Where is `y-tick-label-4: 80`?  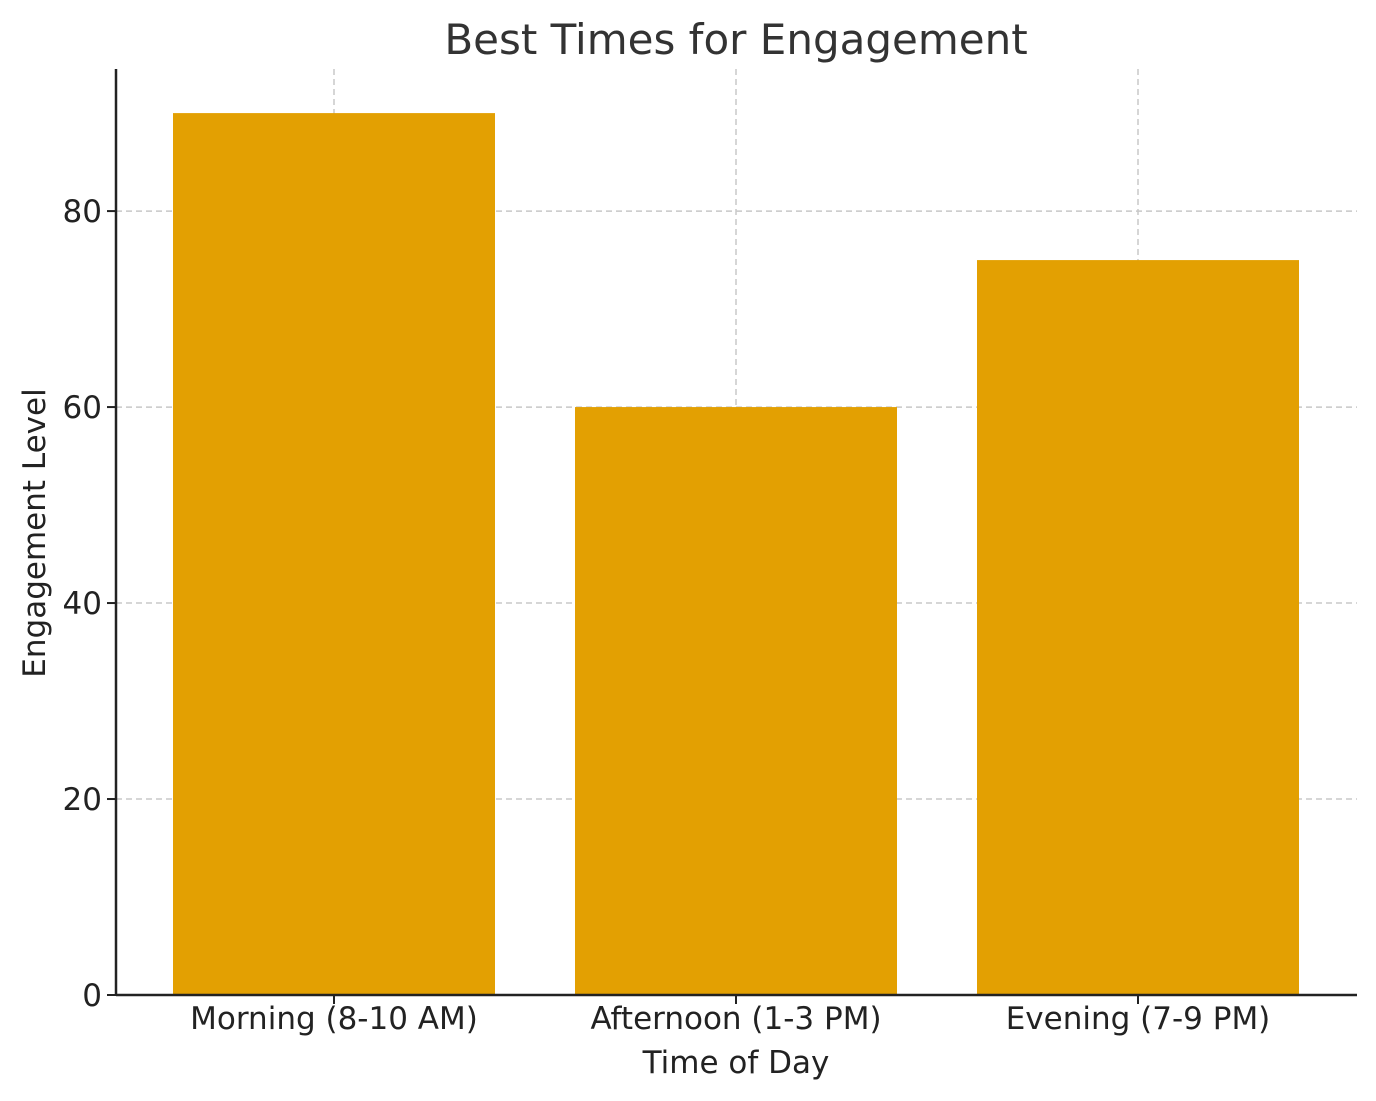
y-tick-label-4: 80 is located at coordinates (82, 212).